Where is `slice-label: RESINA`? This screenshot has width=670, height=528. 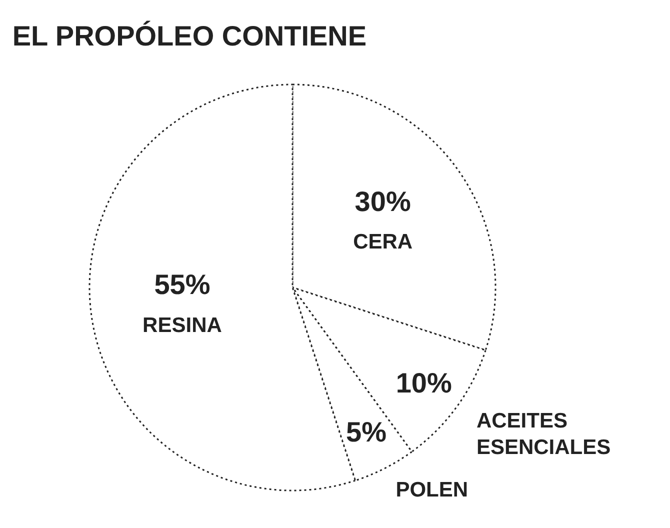
slice-label: RESINA is located at coordinates (182, 325).